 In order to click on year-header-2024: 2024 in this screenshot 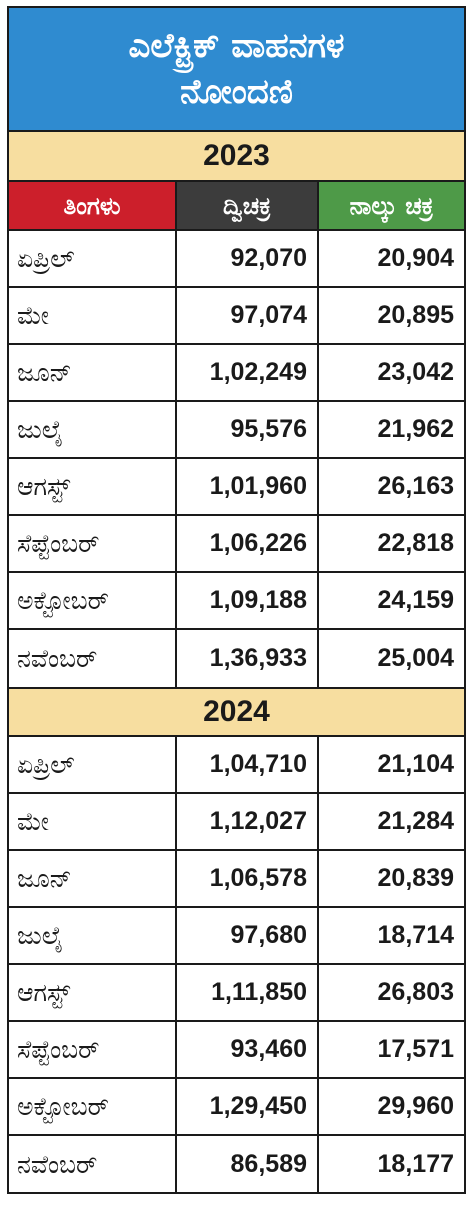, I will do `click(236, 712)`.